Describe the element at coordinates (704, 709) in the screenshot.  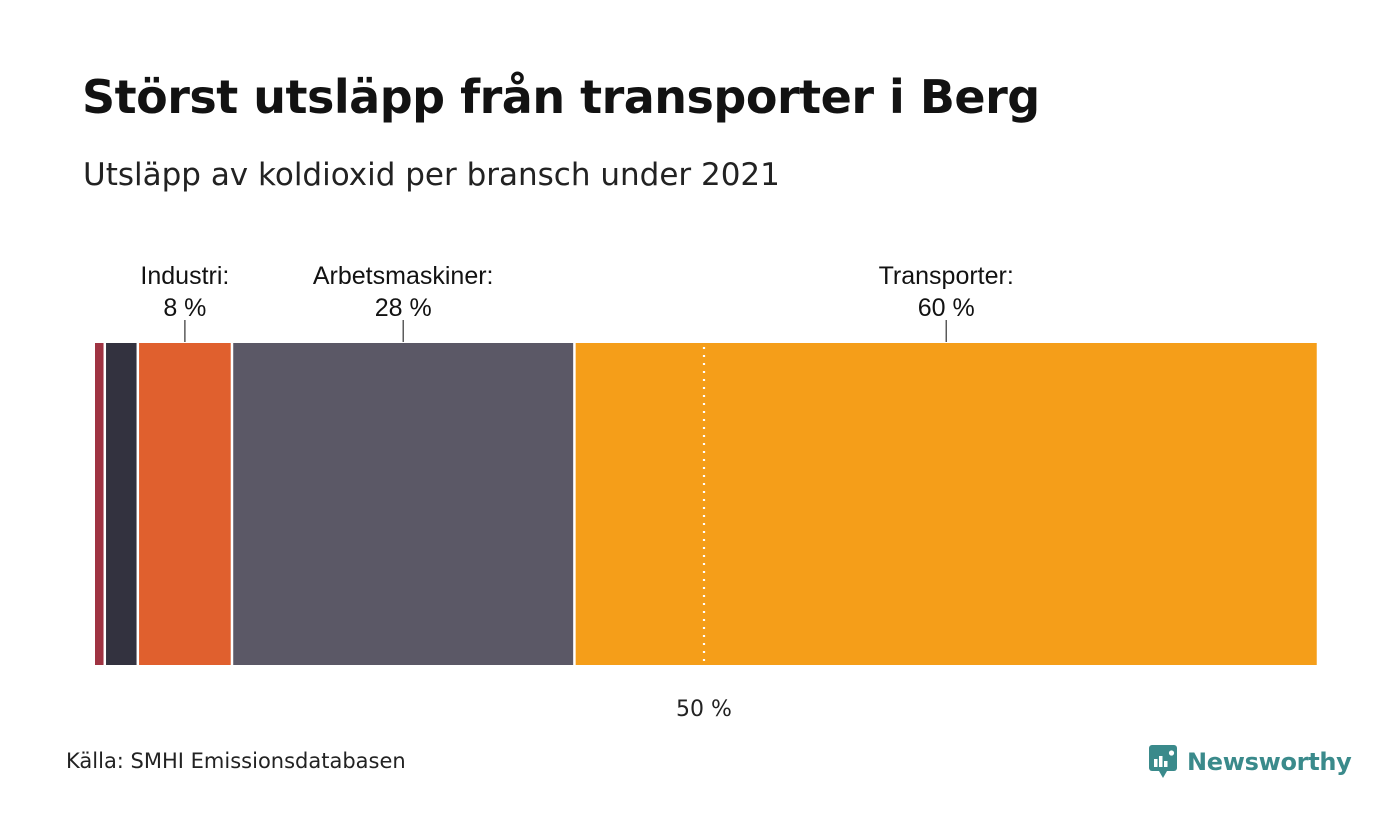
I see `reference-line-label: 50 %` at that location.